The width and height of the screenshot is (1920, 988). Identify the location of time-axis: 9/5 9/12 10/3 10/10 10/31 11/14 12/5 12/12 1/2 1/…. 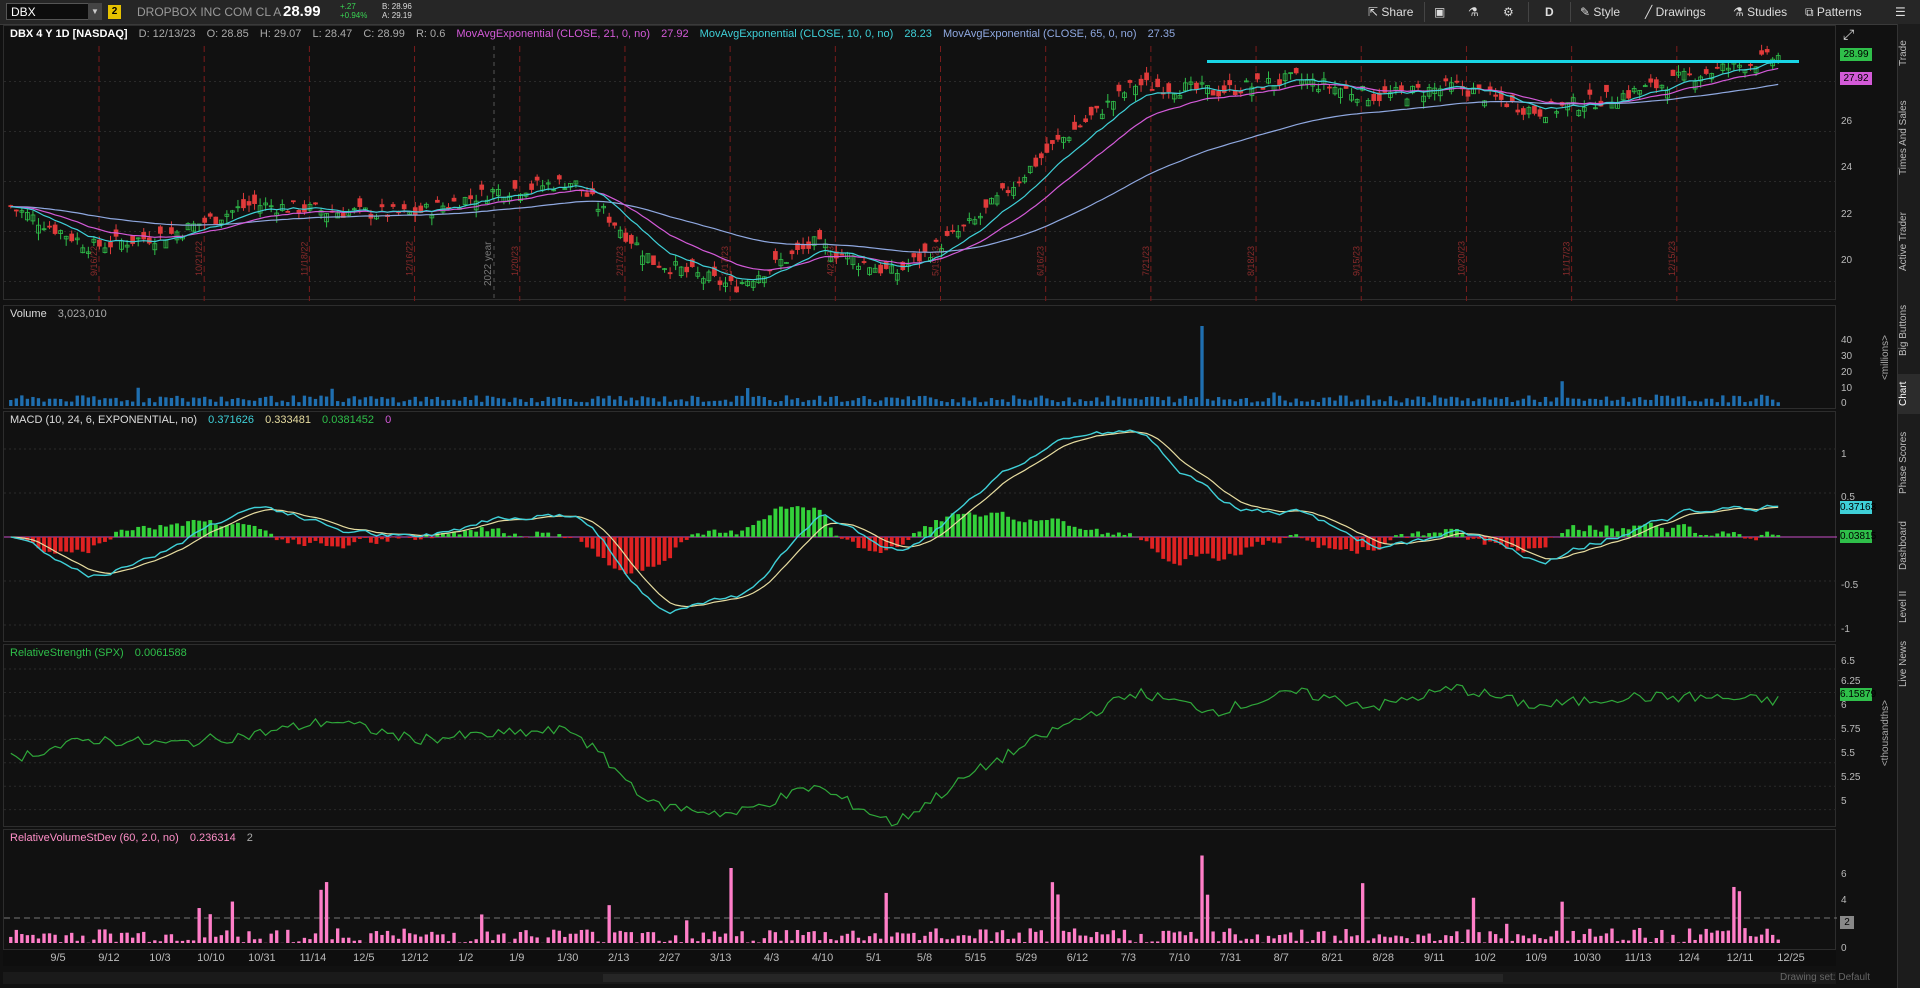
(919, 958).